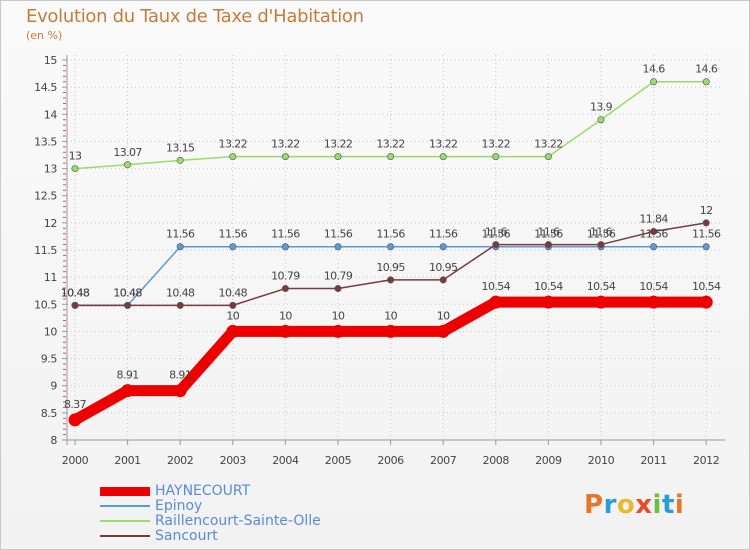  I want to click on logo-letter: P, so click(594, 505).